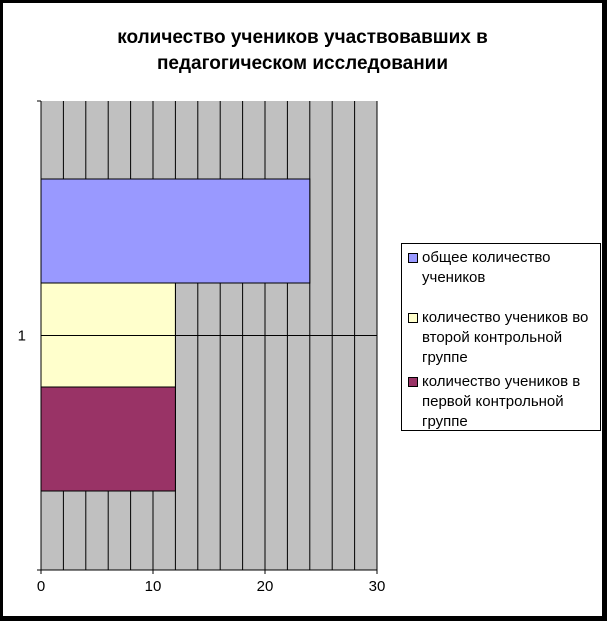 The image size is (607, 621). I want to click on x-tick-label-30: 30, so click(377, 586).